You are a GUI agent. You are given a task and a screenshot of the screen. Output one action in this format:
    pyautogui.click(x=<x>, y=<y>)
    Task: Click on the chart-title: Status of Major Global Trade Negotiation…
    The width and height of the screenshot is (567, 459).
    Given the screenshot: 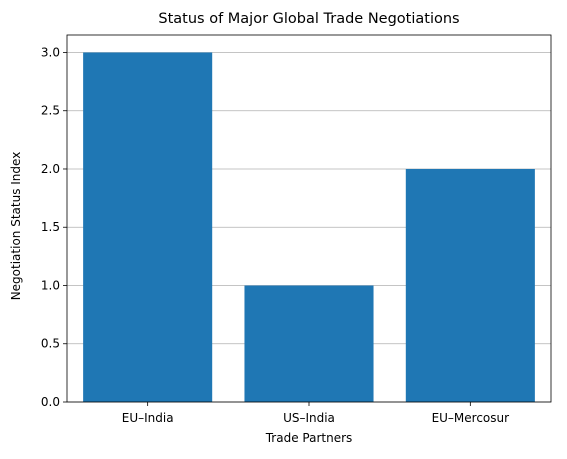 What is the action you would take?
    pyautogui.click(x=308, y=19)
    